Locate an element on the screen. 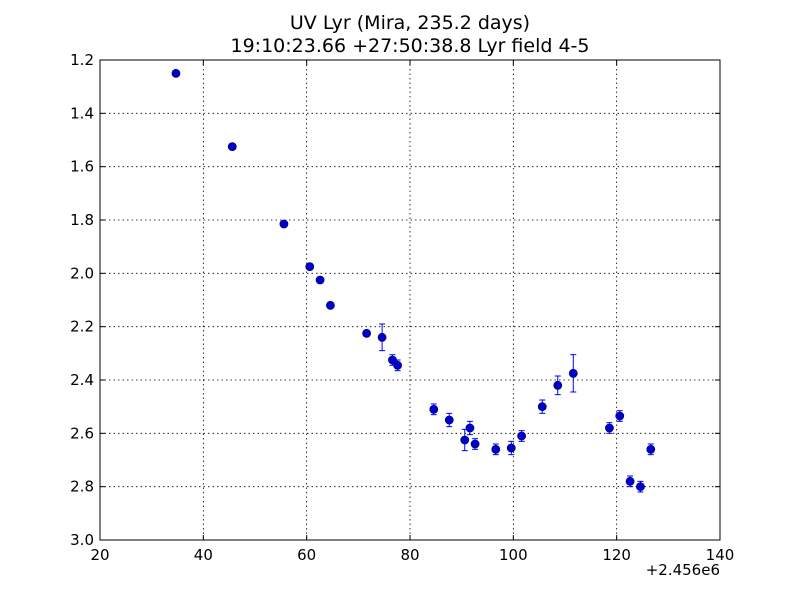  x-tick-label: 80 is located at coordinates (409, 555).